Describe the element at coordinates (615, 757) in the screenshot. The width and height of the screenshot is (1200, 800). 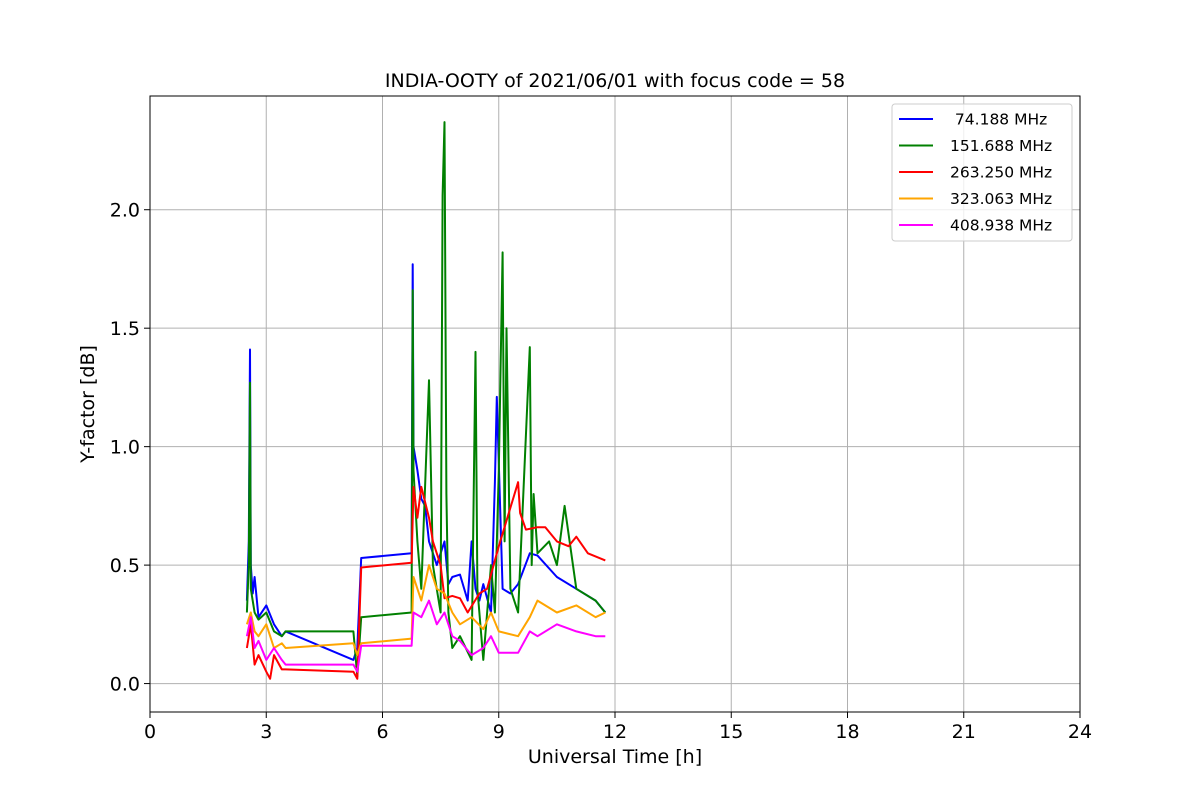
I see `x-axis-label: Universal Time [h]` at that location.